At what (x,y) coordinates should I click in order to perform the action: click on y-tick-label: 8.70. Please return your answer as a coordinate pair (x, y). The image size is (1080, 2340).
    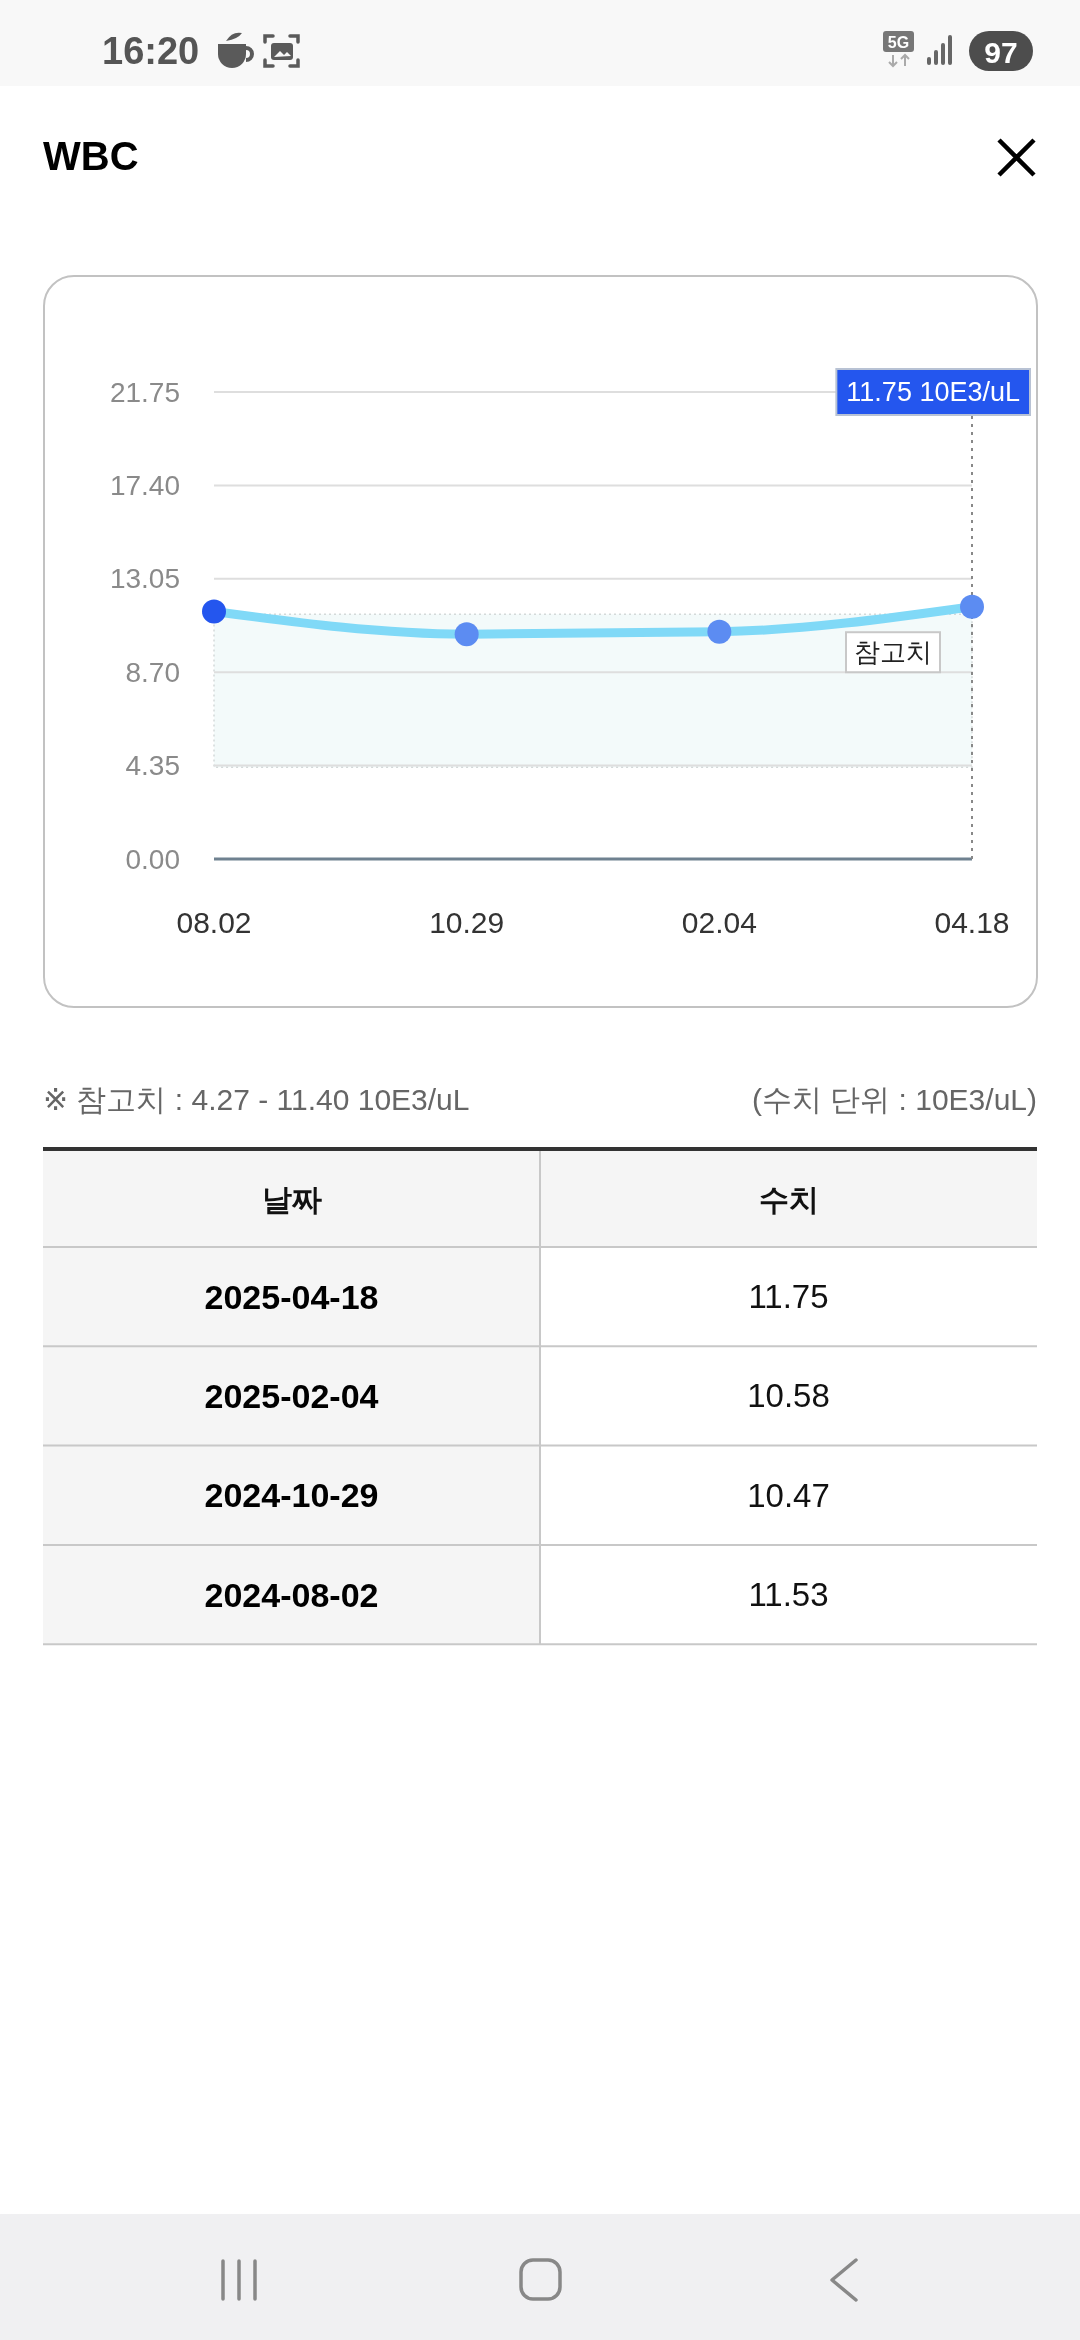
    Looking at the image, I should click on (152, 672).